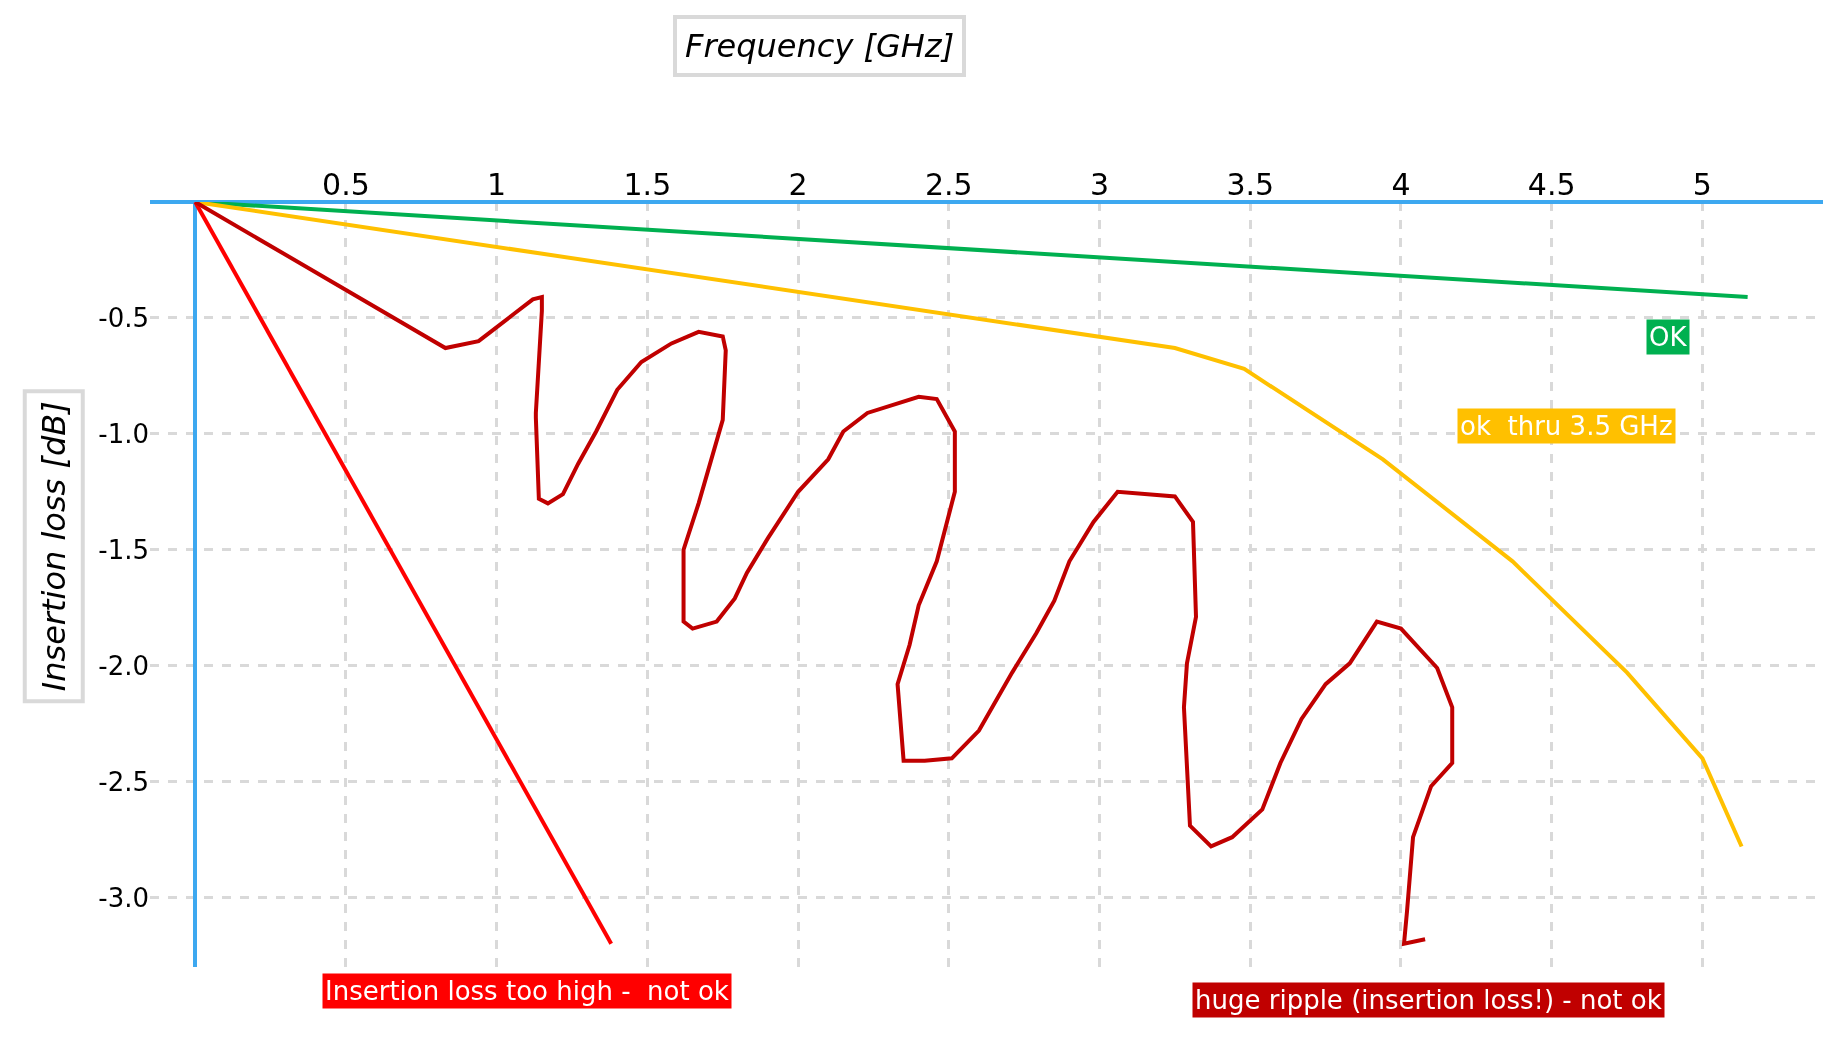 The image size is (1827, 1039). What do you see at coordinates (1099, 184) in the screenshot?
I see `x-tick-label: 3` at bounding box center [1099, 184].